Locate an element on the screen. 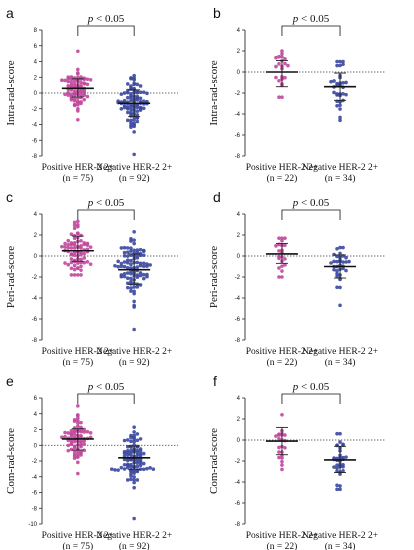 This screenshot has height=550, width=414. count-label: (n = 92) is located at coordinates (134, 178).